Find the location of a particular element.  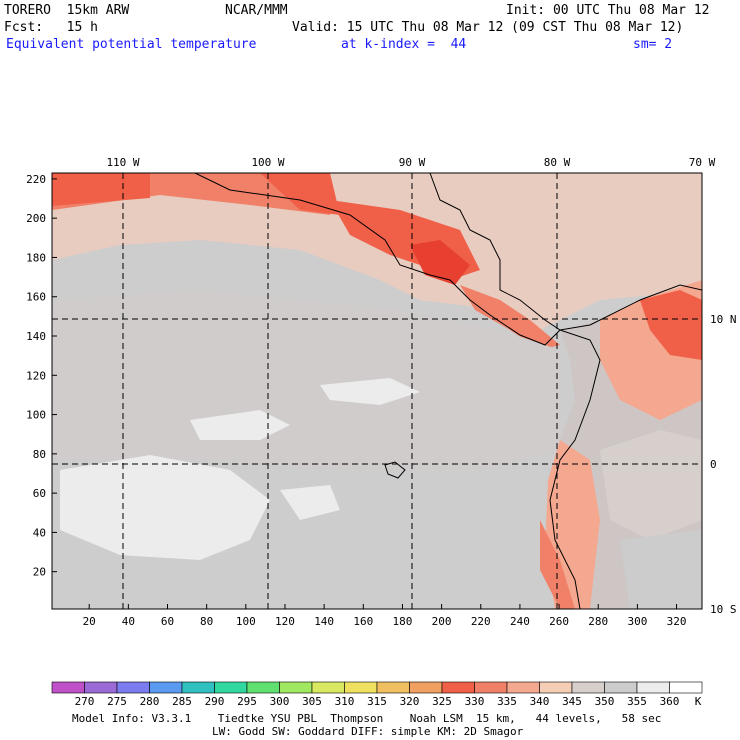

colorbar-label: 360 is located at coordinates (669, 701).